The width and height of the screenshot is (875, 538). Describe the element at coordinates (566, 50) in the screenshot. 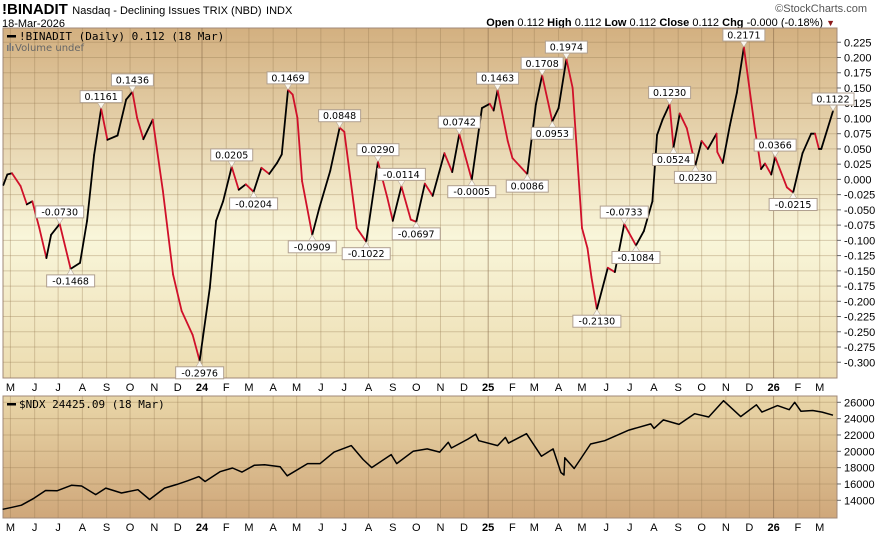

I see `value-annotation: 0.1974` at that location.